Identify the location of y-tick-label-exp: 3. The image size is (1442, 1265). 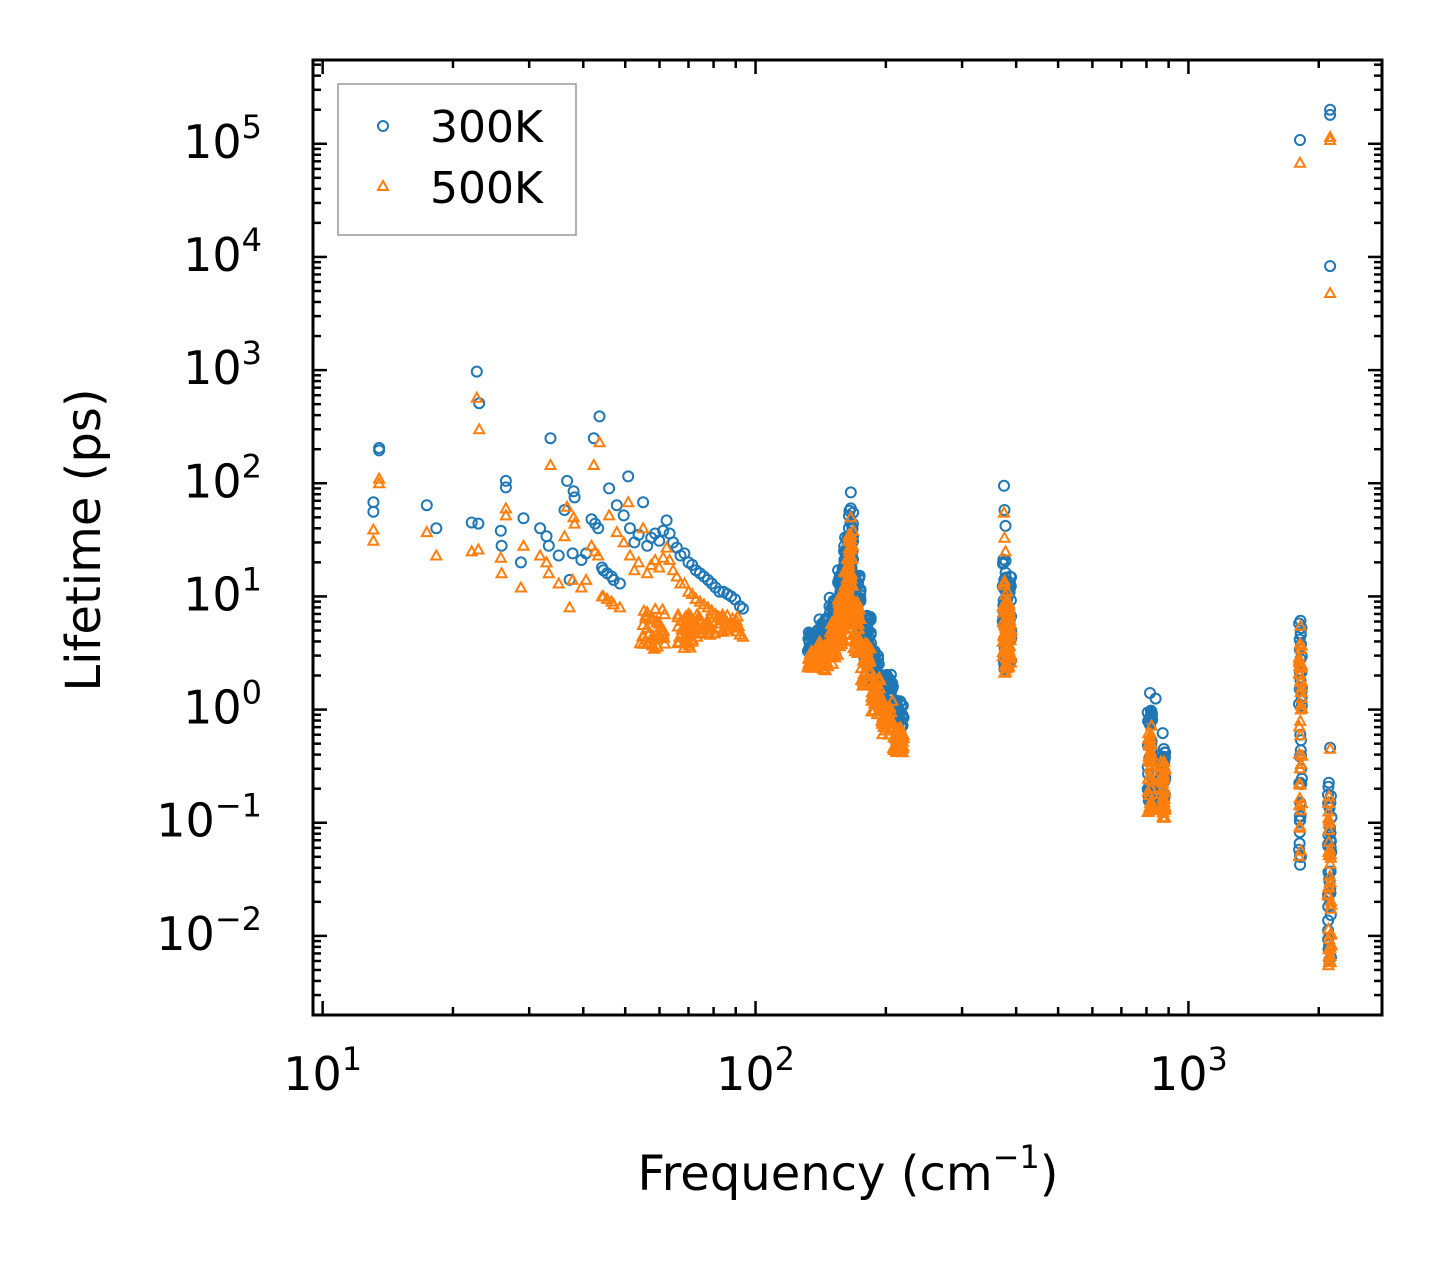
(252, 353).